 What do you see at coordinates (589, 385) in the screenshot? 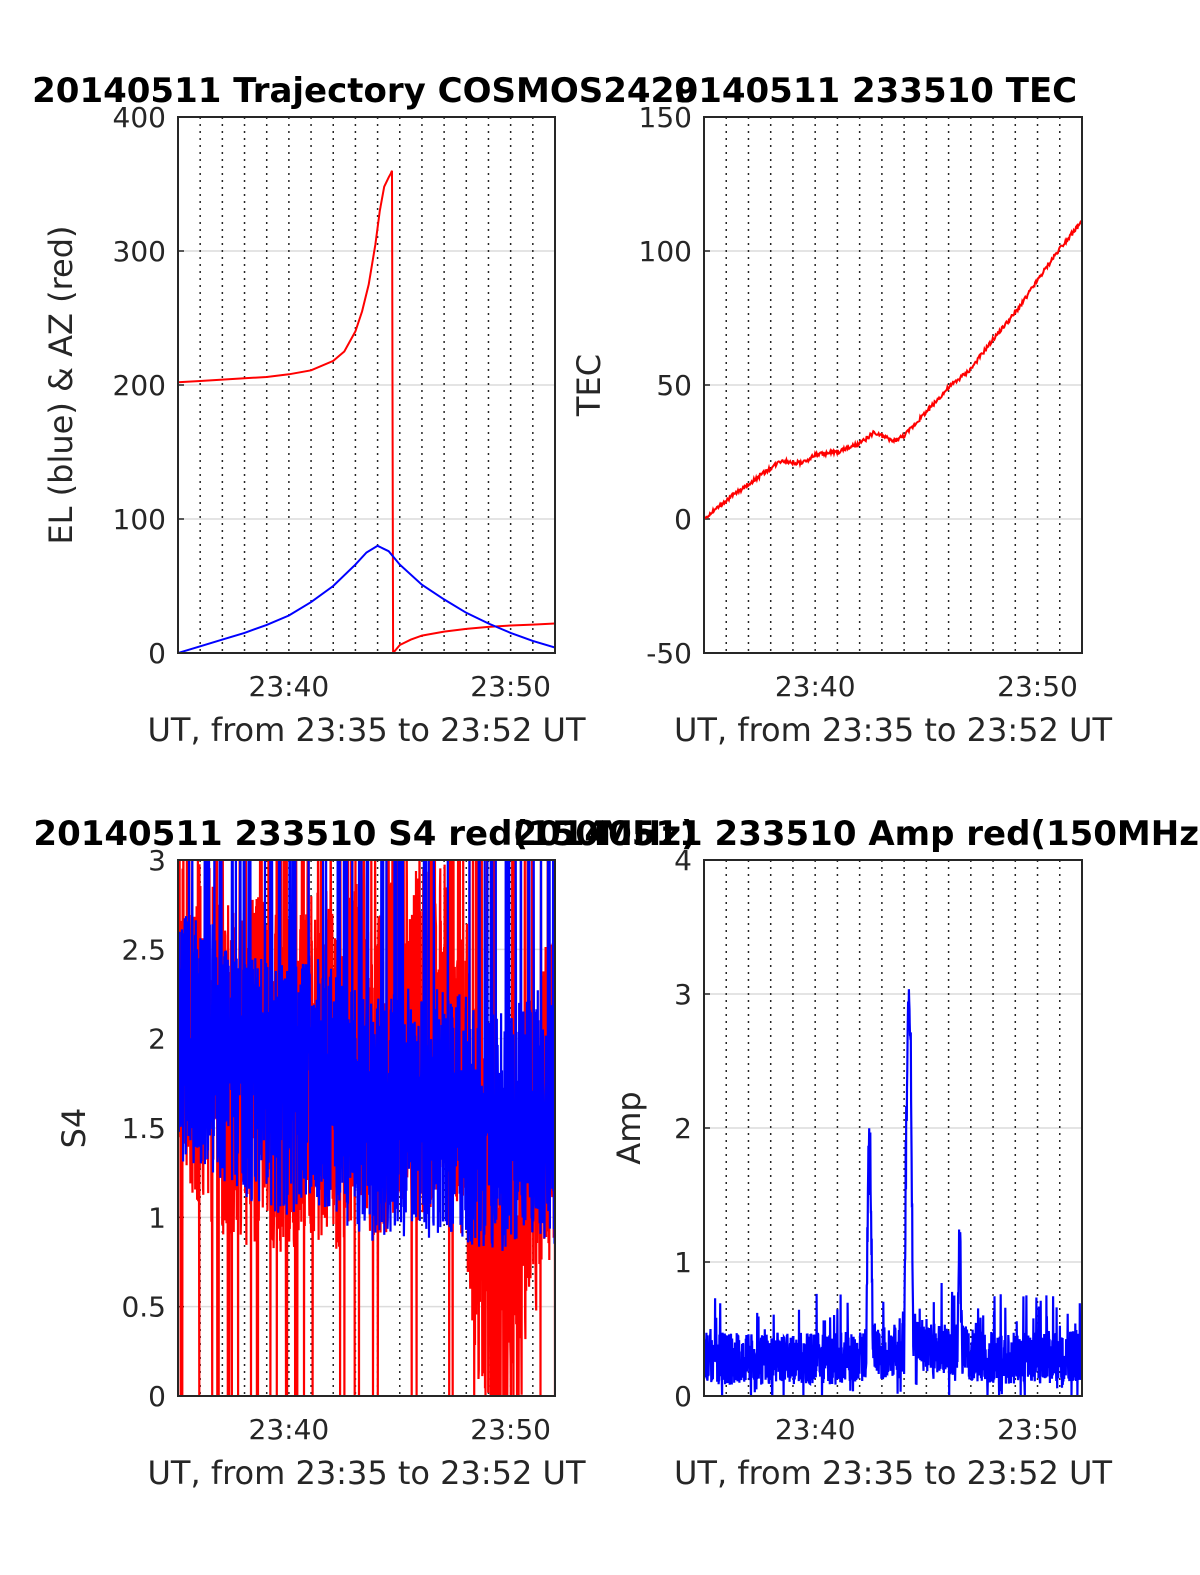
I see `y-axis-label: TEC` at bounding box center [589, 385].